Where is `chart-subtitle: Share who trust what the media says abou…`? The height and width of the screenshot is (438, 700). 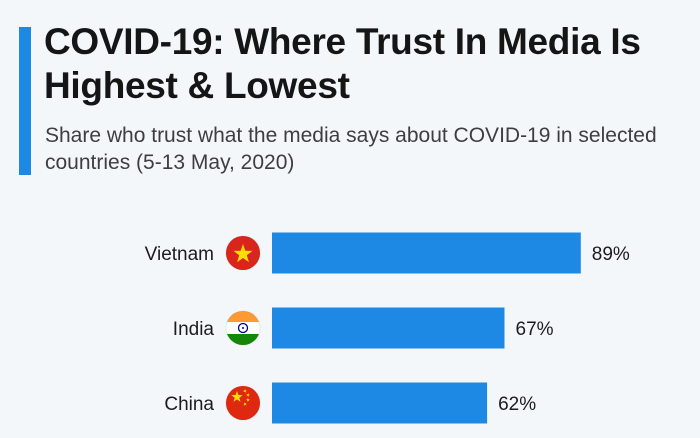 chart-subtitle: Share who trust what the media says abou… is located at coordinates (351, 149).